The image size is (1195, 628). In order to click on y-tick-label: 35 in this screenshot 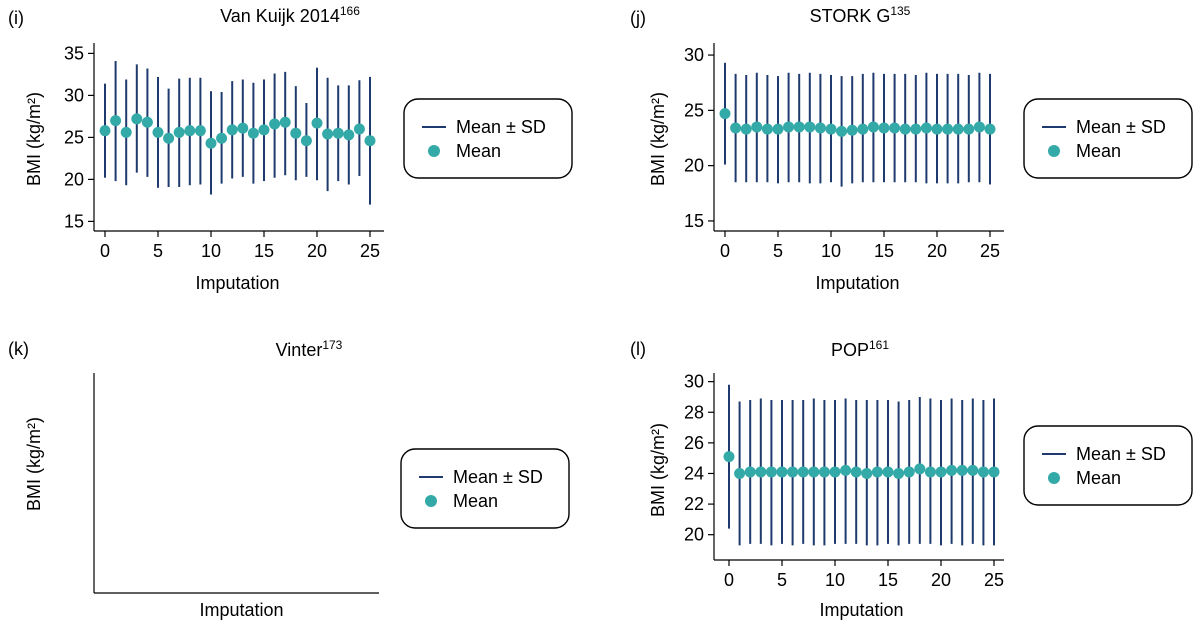, I will do `click(74, 53)`.